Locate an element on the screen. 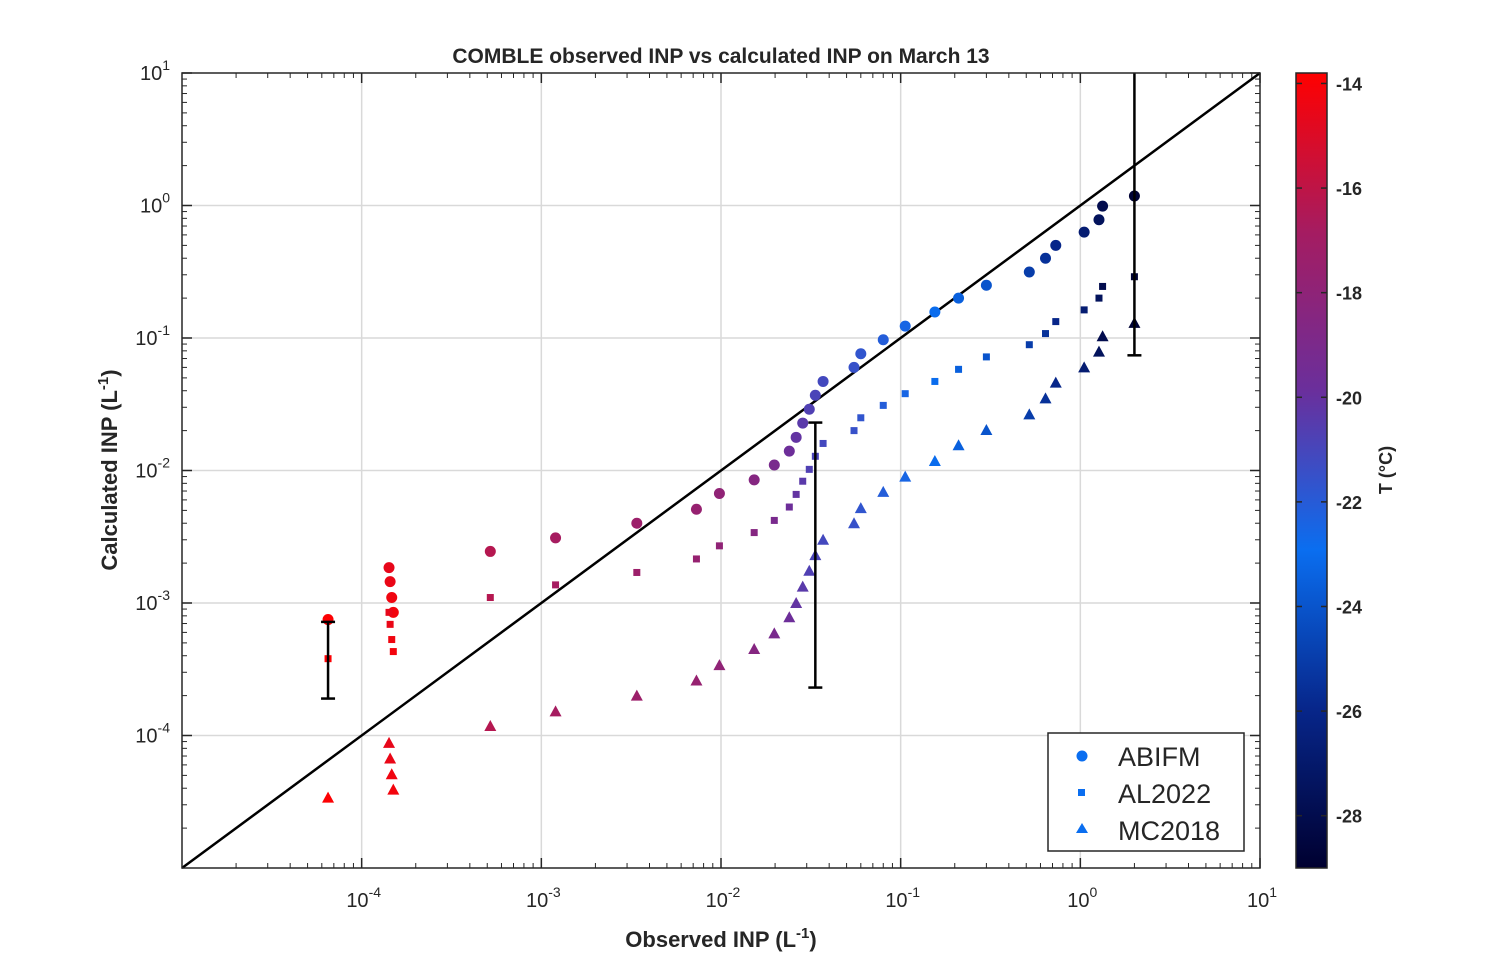  colorbar-tick-label-1: -16 is located at coordinates (1349, 189).